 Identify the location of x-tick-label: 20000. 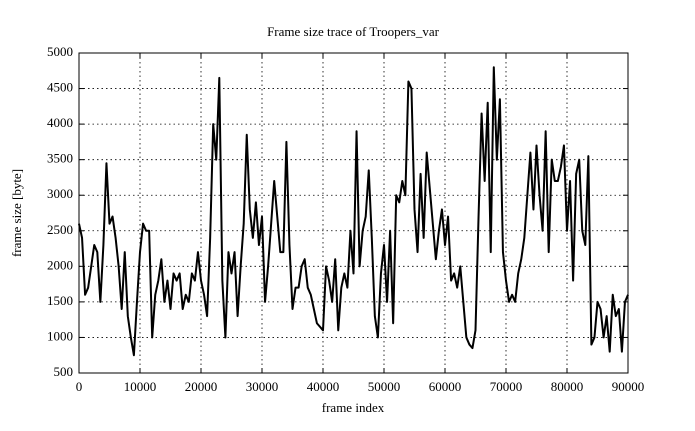
(201, 386).